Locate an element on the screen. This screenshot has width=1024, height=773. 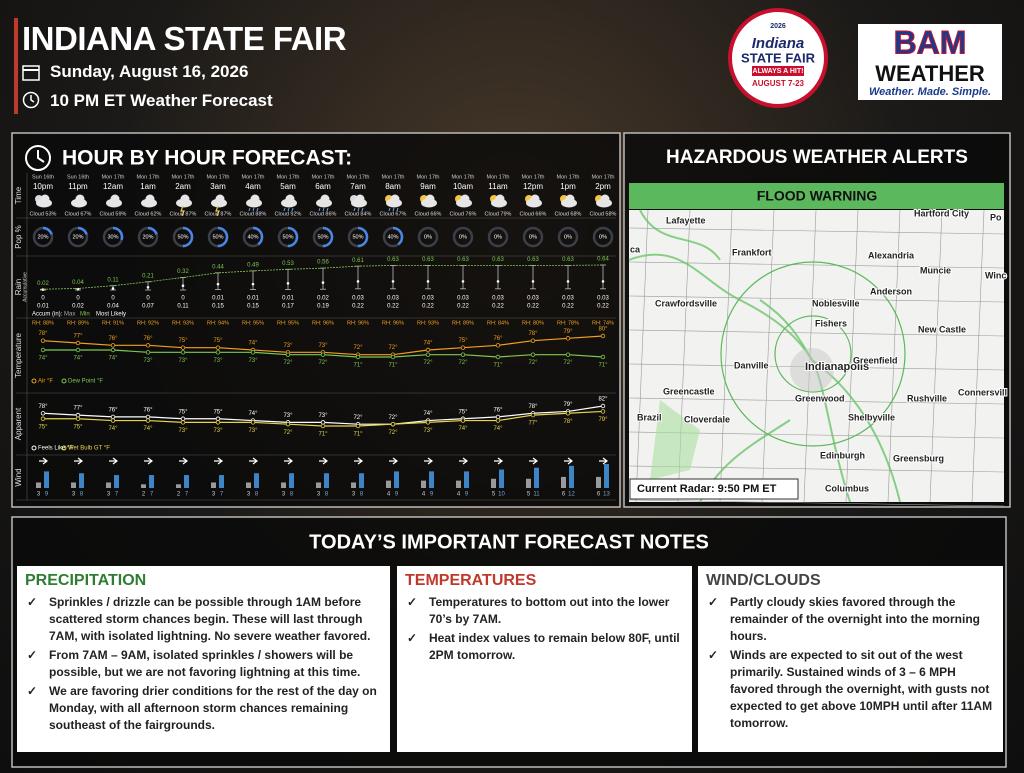
city-label: Cloverdale is located at coordinates (707, 419).